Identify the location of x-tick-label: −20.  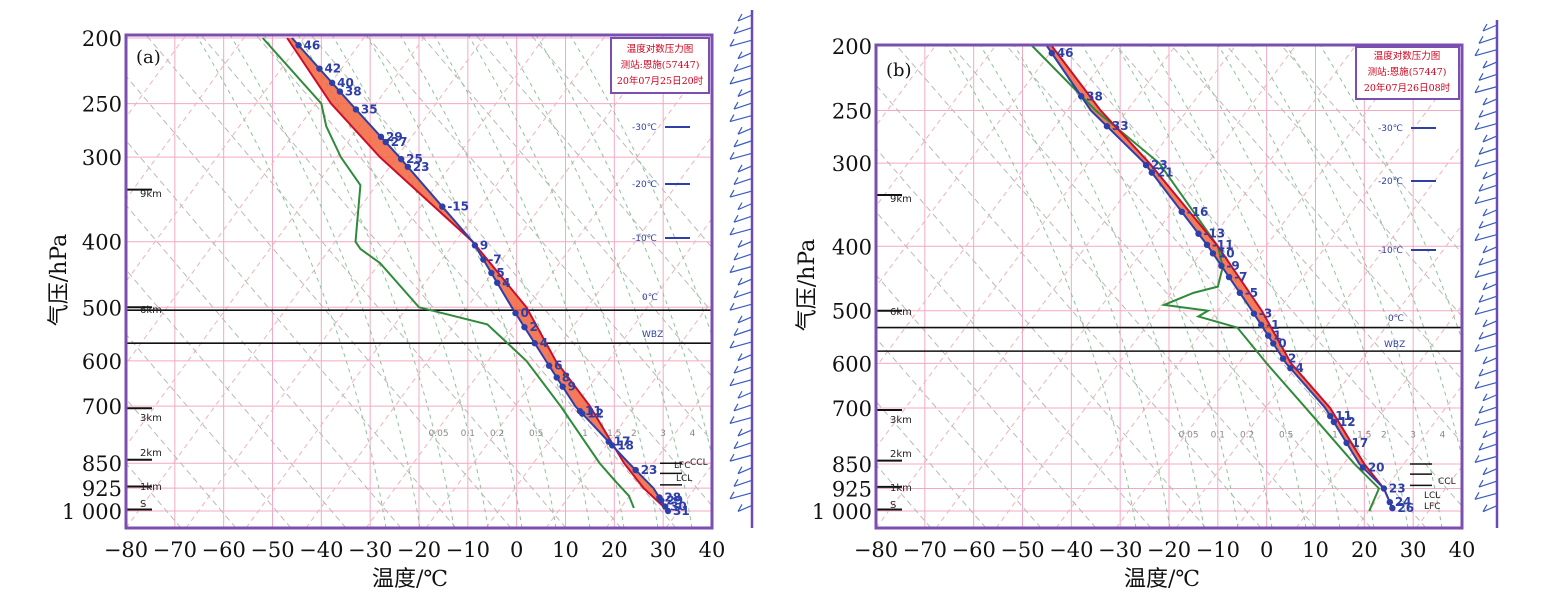
(1169, 550).